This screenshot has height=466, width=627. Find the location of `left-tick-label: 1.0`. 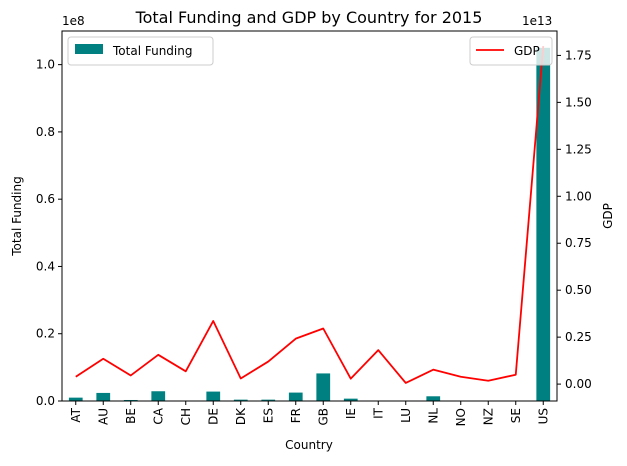

left-tick-label: 1.0 is located at coordinates (45, 65).